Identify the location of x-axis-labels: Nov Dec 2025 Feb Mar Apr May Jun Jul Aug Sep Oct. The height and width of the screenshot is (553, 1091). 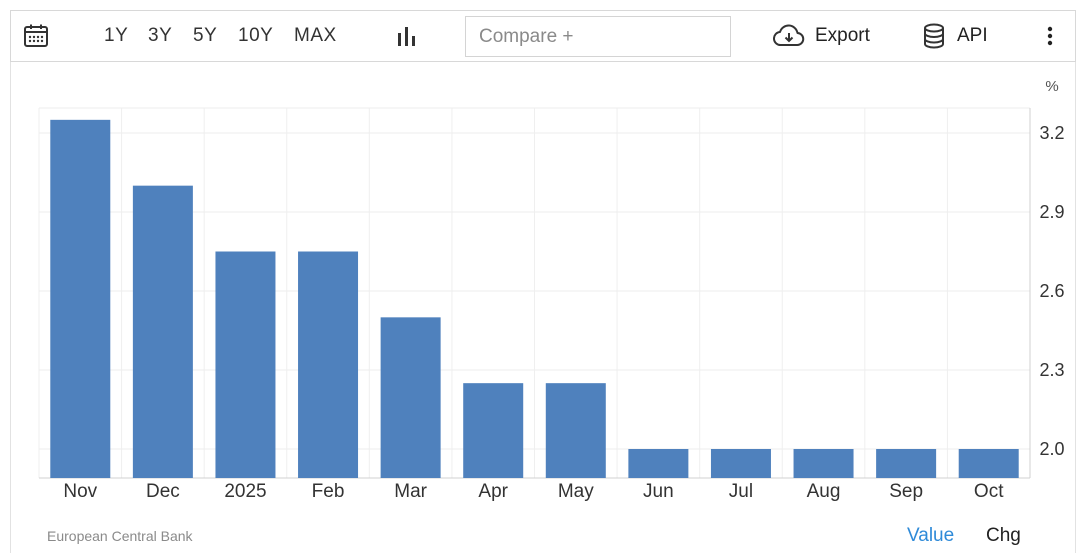
(533, 491).